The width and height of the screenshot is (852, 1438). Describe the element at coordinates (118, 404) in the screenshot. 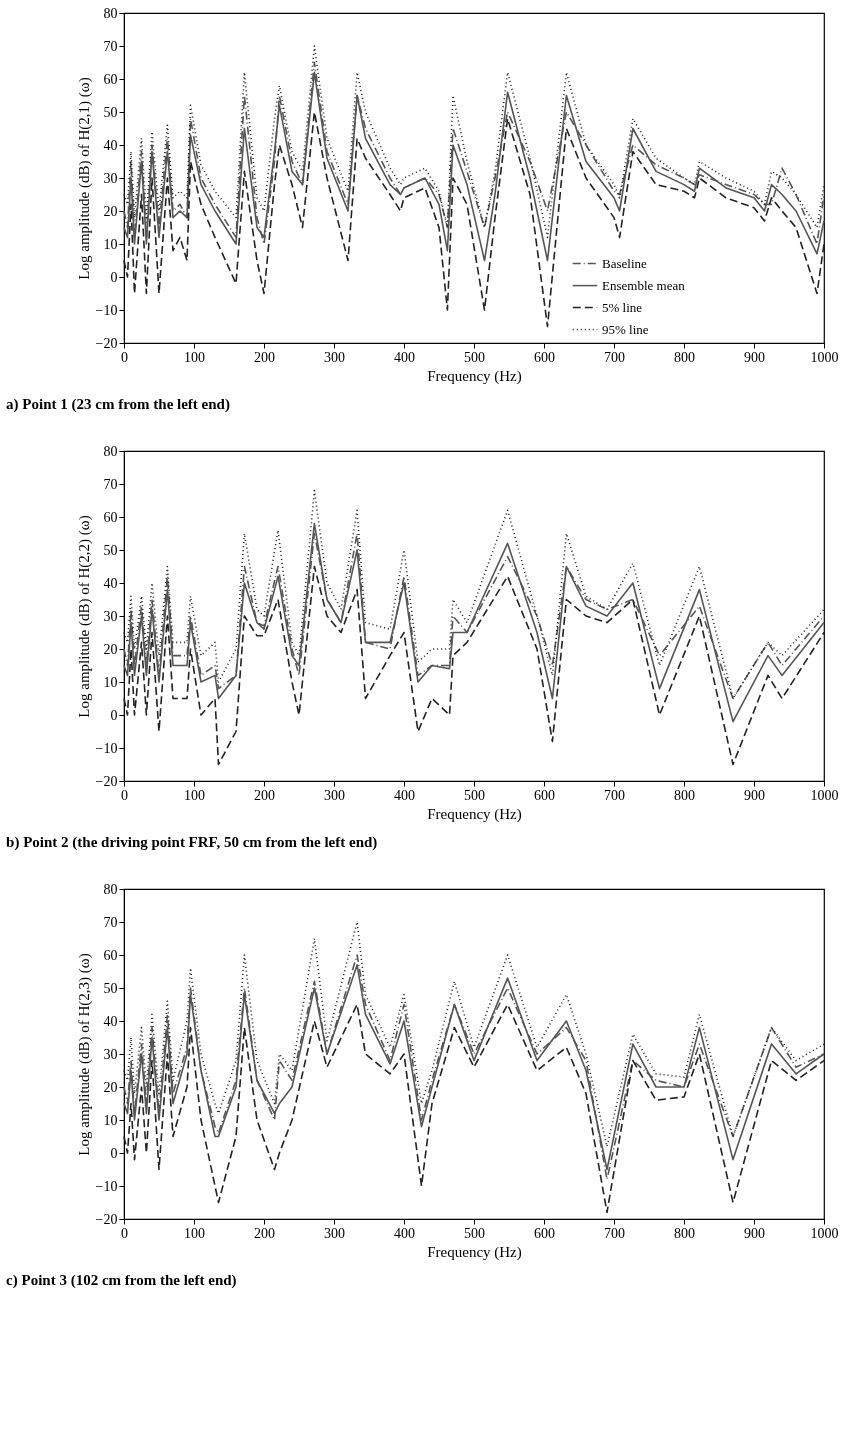

I see `text: a) Point 1 (23 cm from the left end)` at that location.